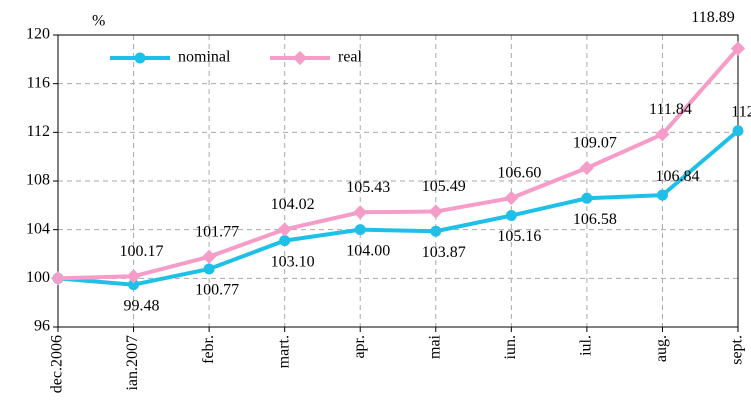 The height and width of the screenshot is (419, 751). What do you see at coordinates (217, 290) in the screenshot?
I see `data-label: 100.77` at bounding box center [217, 290].